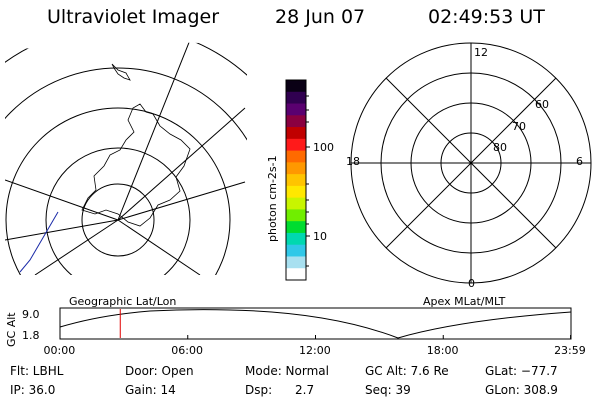 The image size is (600, 400). What do you see at coordinates (442, 350) in the screenshot?
I see `altitude-xtick-1800: 18:00` at bounding box center [442, 350].